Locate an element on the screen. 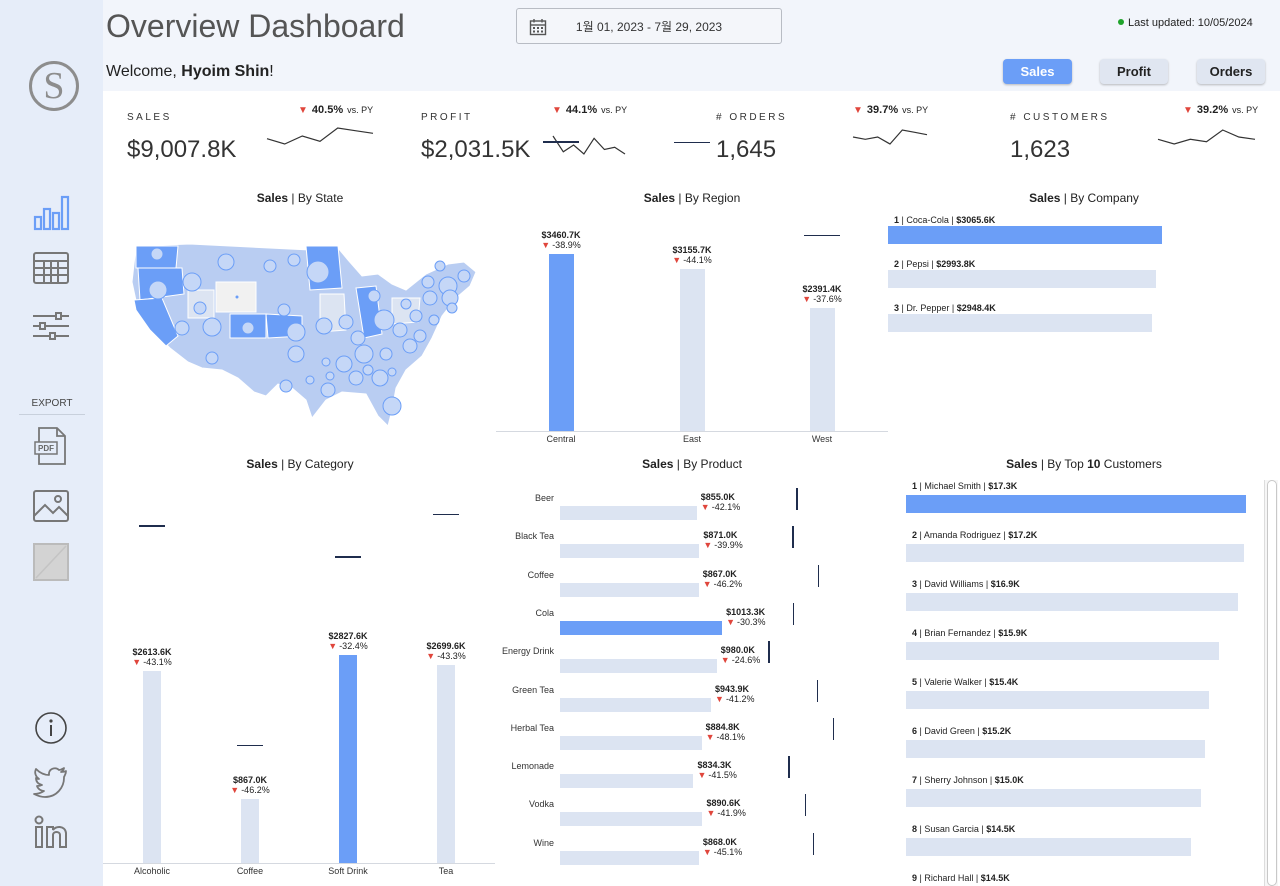 This screenshot has width=1280, height=886. tab-sales: Sales is located at coordinates (1037, 71).